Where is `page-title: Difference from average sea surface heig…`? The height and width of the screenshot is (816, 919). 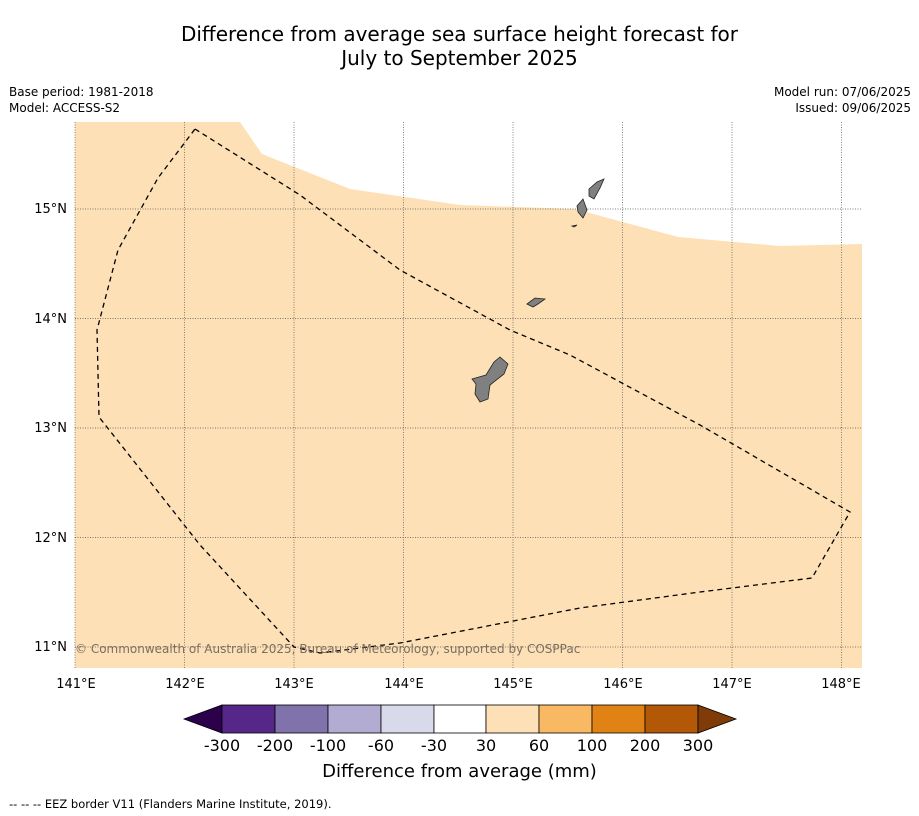 page-title: Difference from average sea surface heig… is located at coordinates (459, 46).